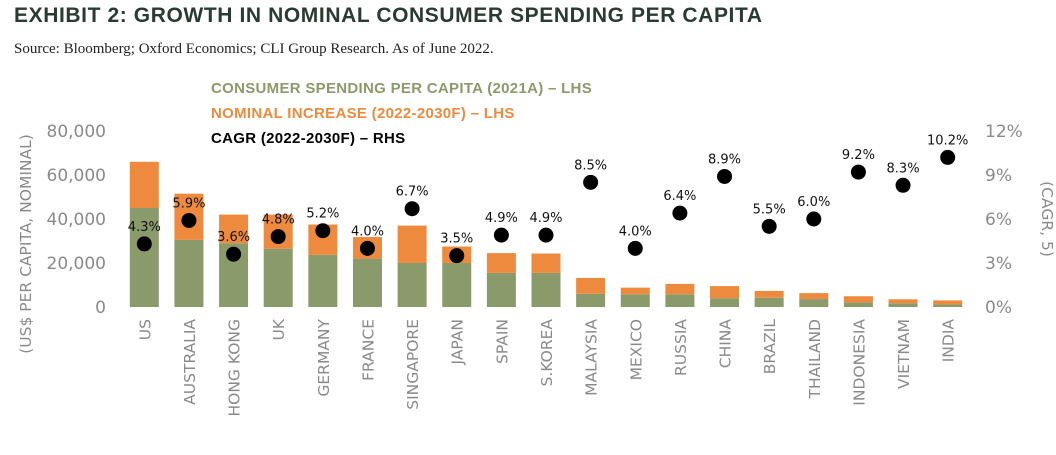 The image size is (1056, 455). Describe the element at coordinates (76, 132) in the screenshot. I see `y-left-tick-label: 80,000` at that location.